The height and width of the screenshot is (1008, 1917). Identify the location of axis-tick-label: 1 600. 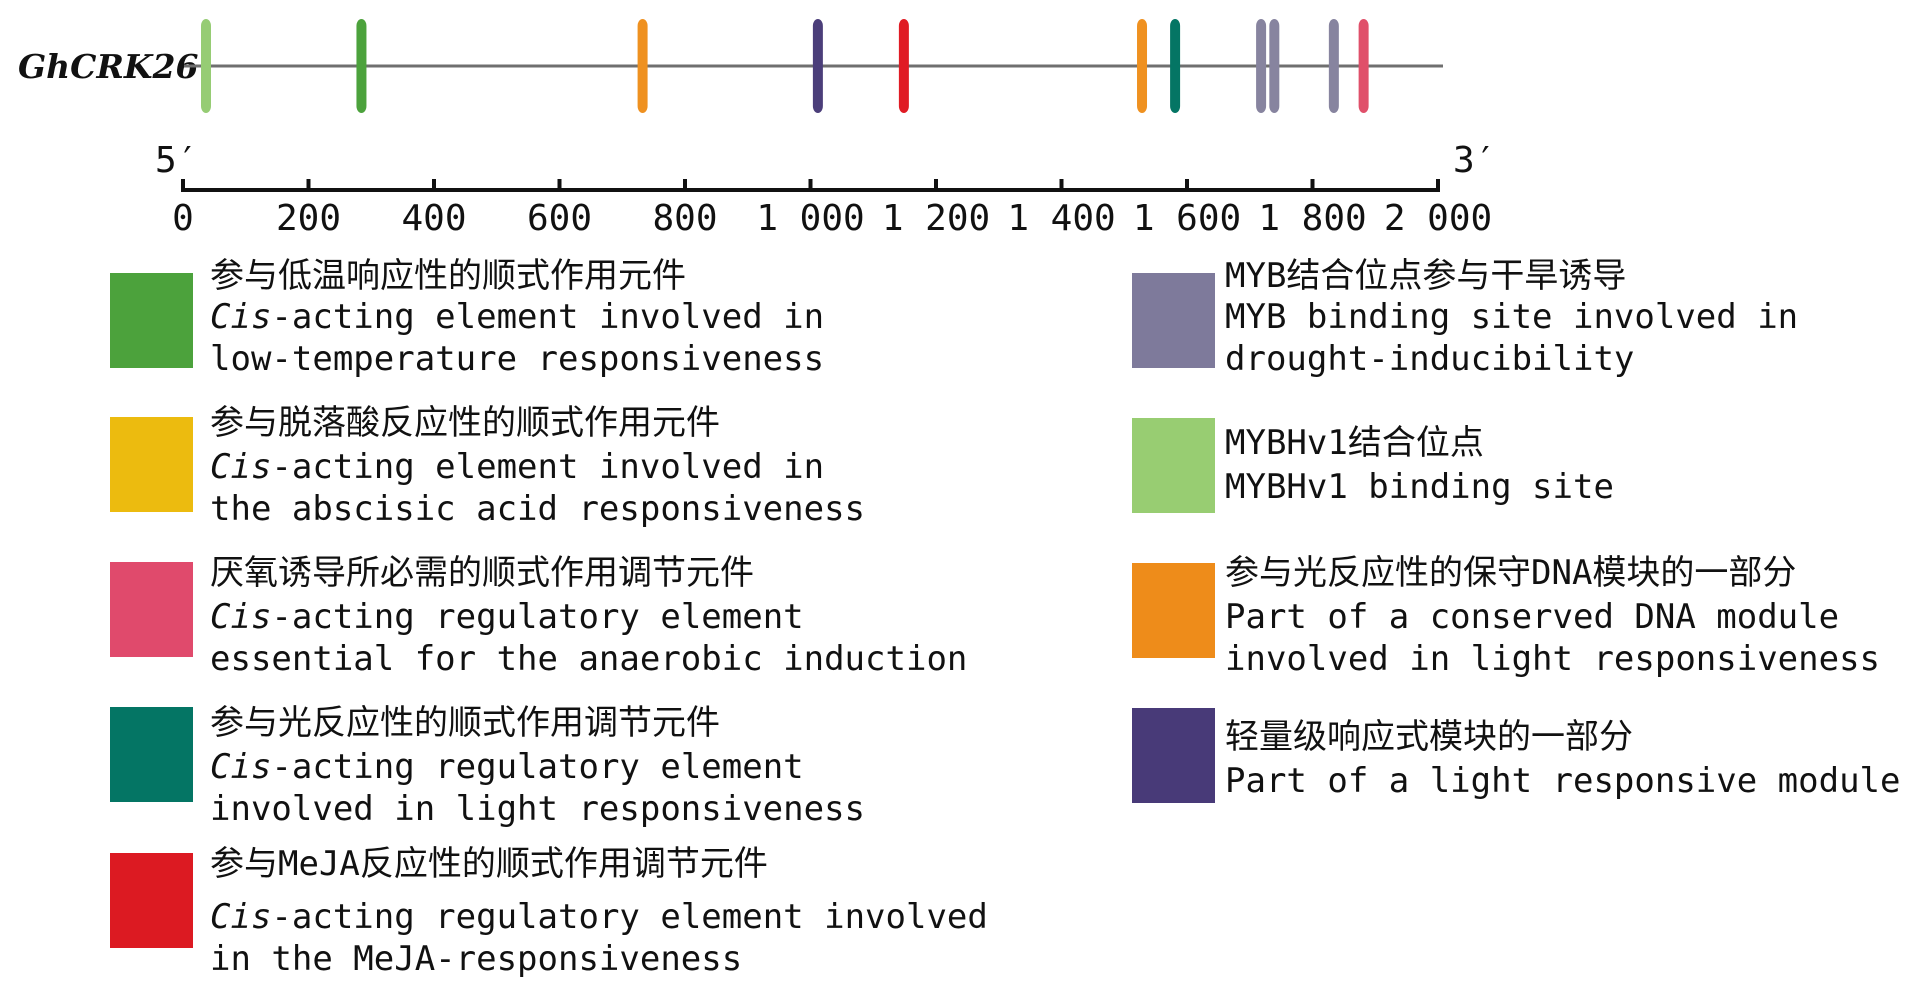
(1187, 218).